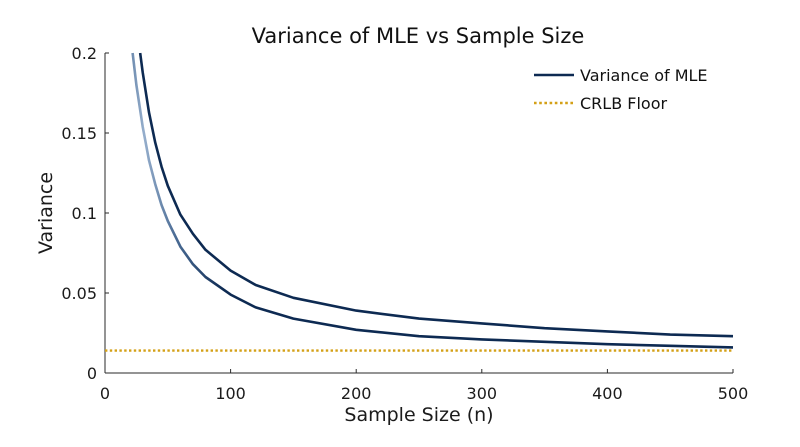 The width and height of the screenshot is (800, 447). I want to click on x-axis-label: Sample Size (n), so click(418, 415).